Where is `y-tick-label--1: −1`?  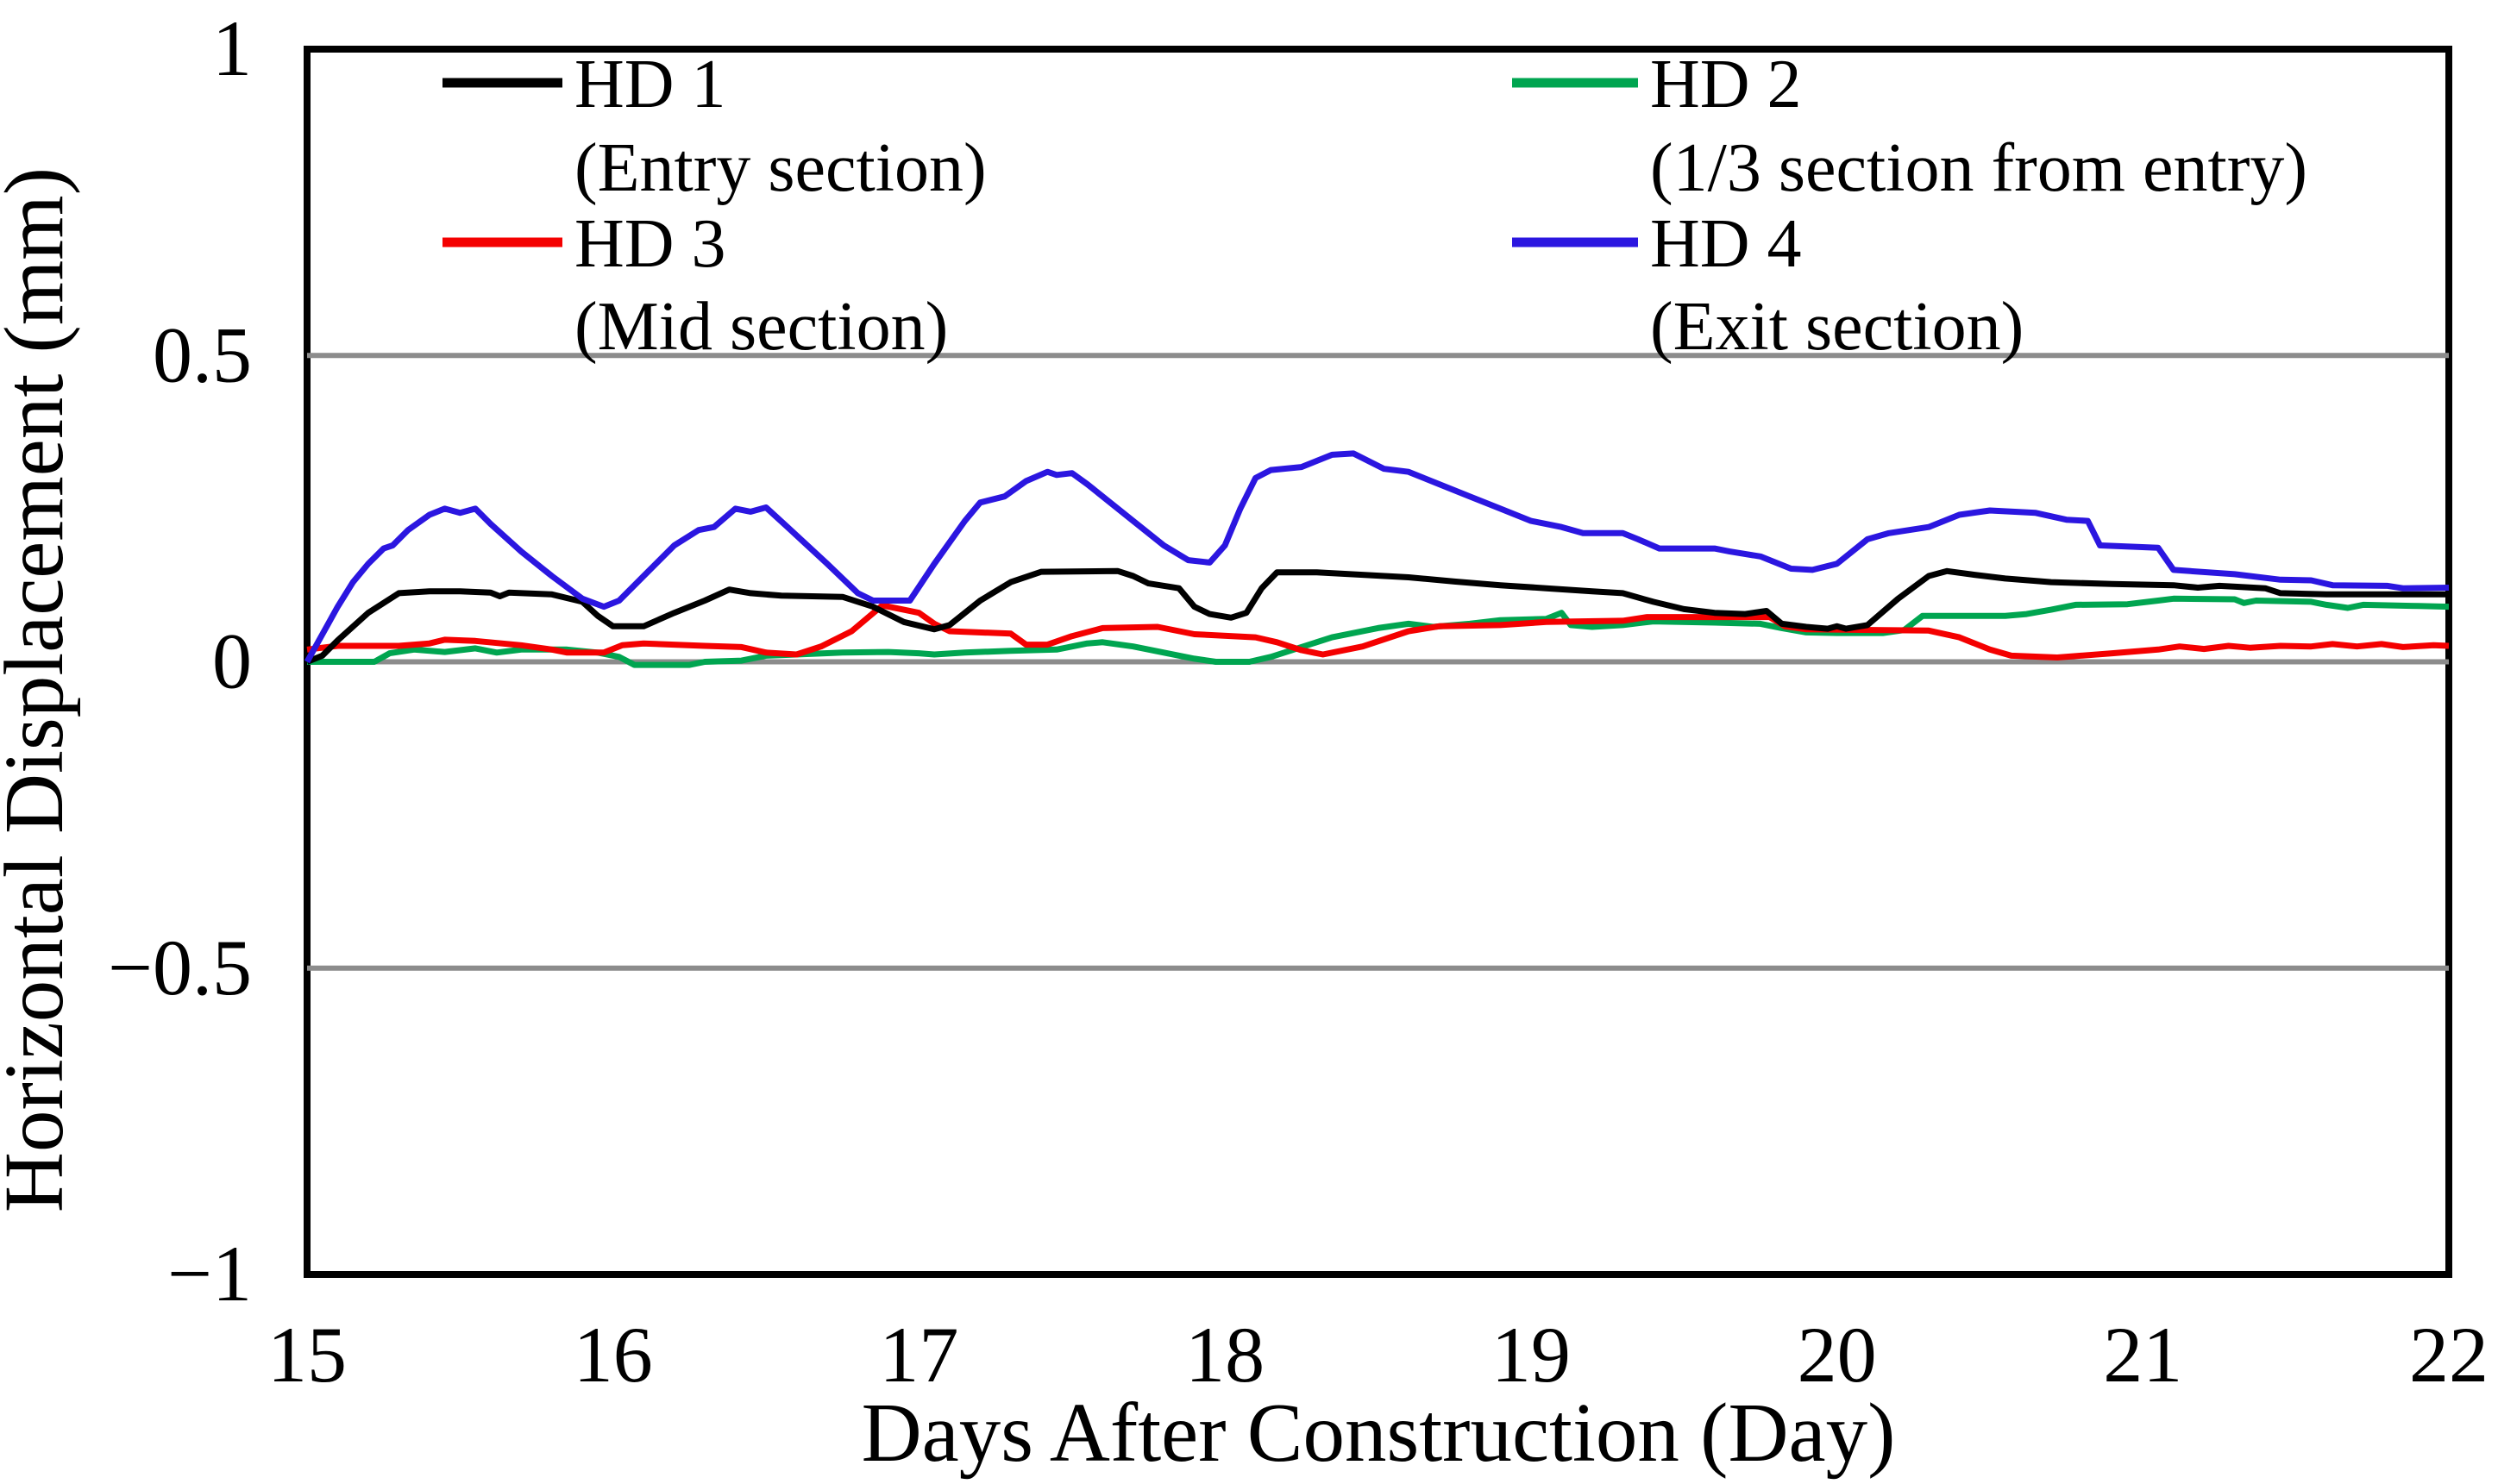 y-tick-label--1: −1 is located at coordinates (209, 1274).